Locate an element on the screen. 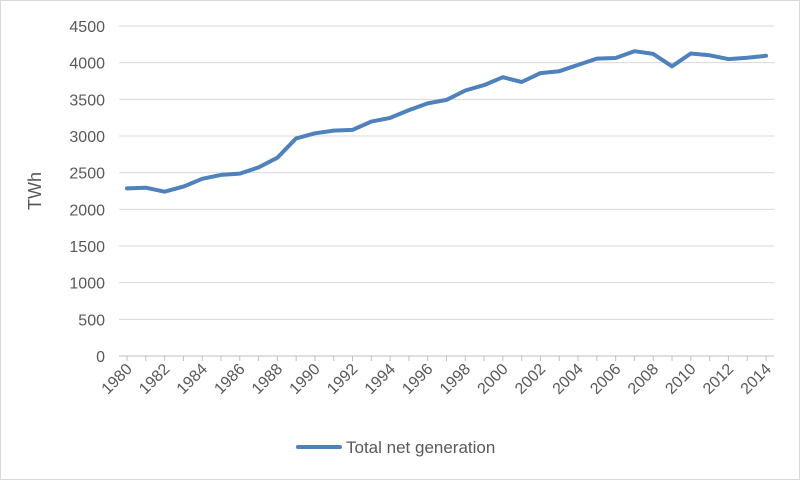  y-tick-label-4000: 4000 is located at coordinates (87, 64).